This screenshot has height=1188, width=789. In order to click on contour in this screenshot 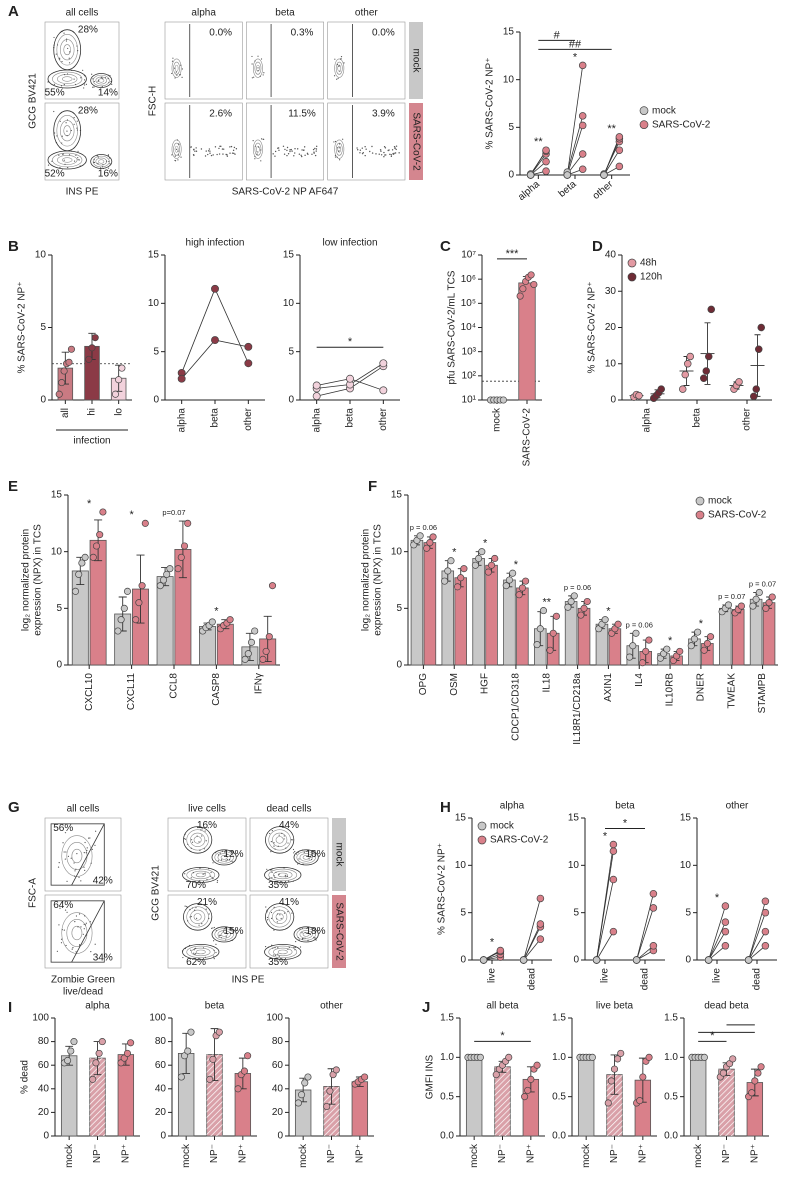, I will do `click(306, 934)`.